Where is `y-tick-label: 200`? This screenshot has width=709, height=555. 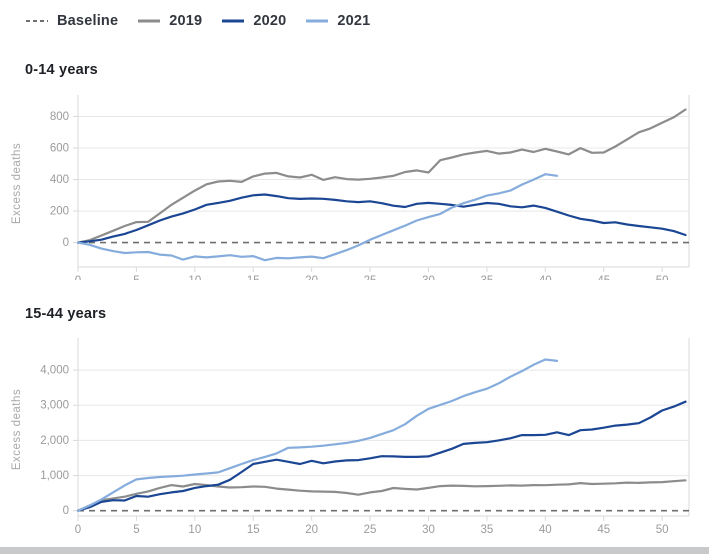 y-tick-label: 200 is located at coordinates (59, 212).